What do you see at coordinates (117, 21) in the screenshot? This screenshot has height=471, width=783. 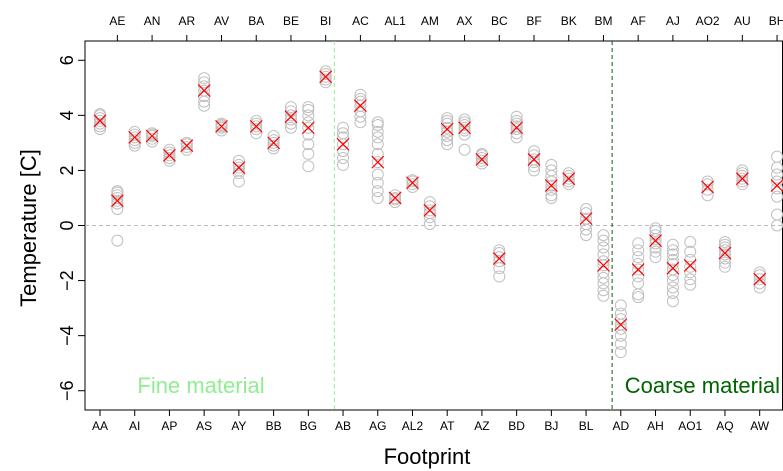 I see `x-tick-label-top: AE` at bounding box center [117, 21].